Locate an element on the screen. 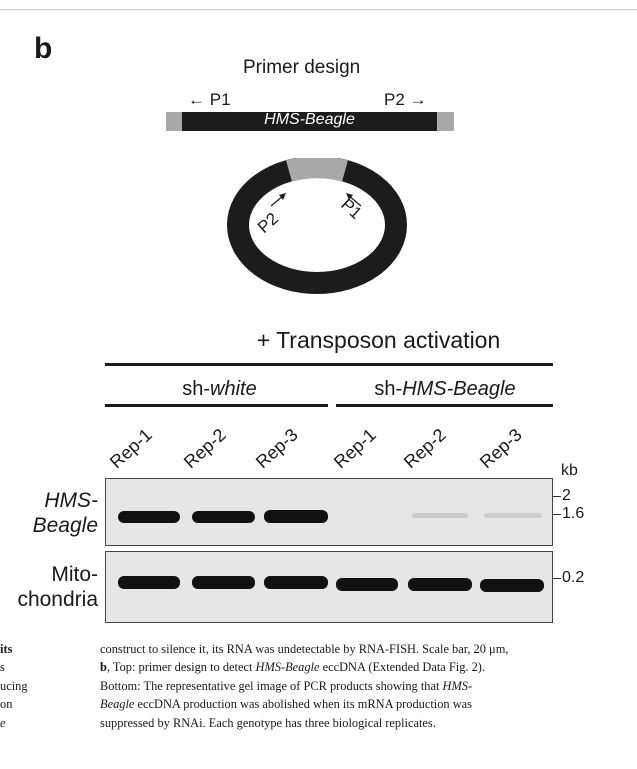  kb-unit-label: kb is located at coordinates (569, 470).